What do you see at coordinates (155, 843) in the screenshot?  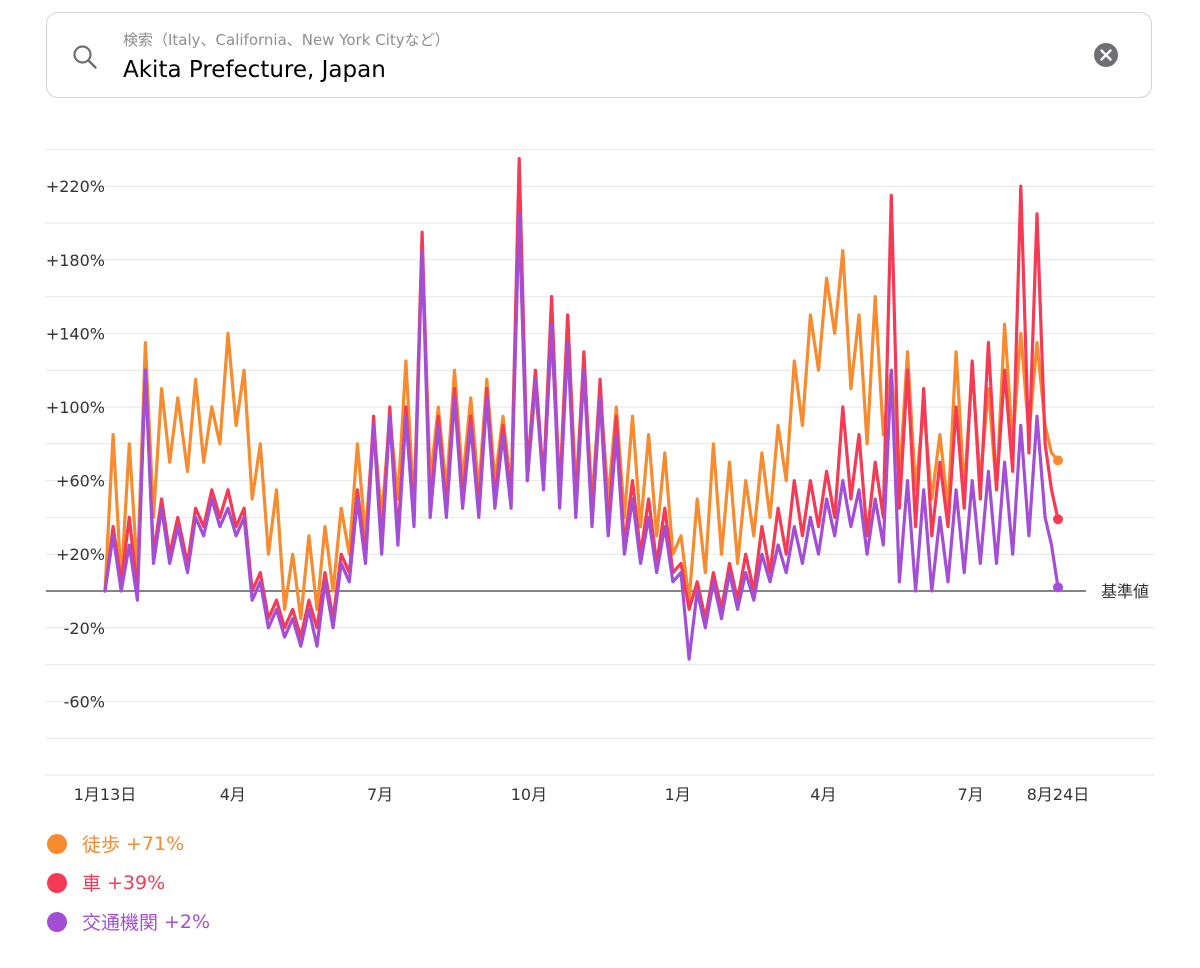 I see `legend-value-walking: +71%` at bounding box center [155, 843].